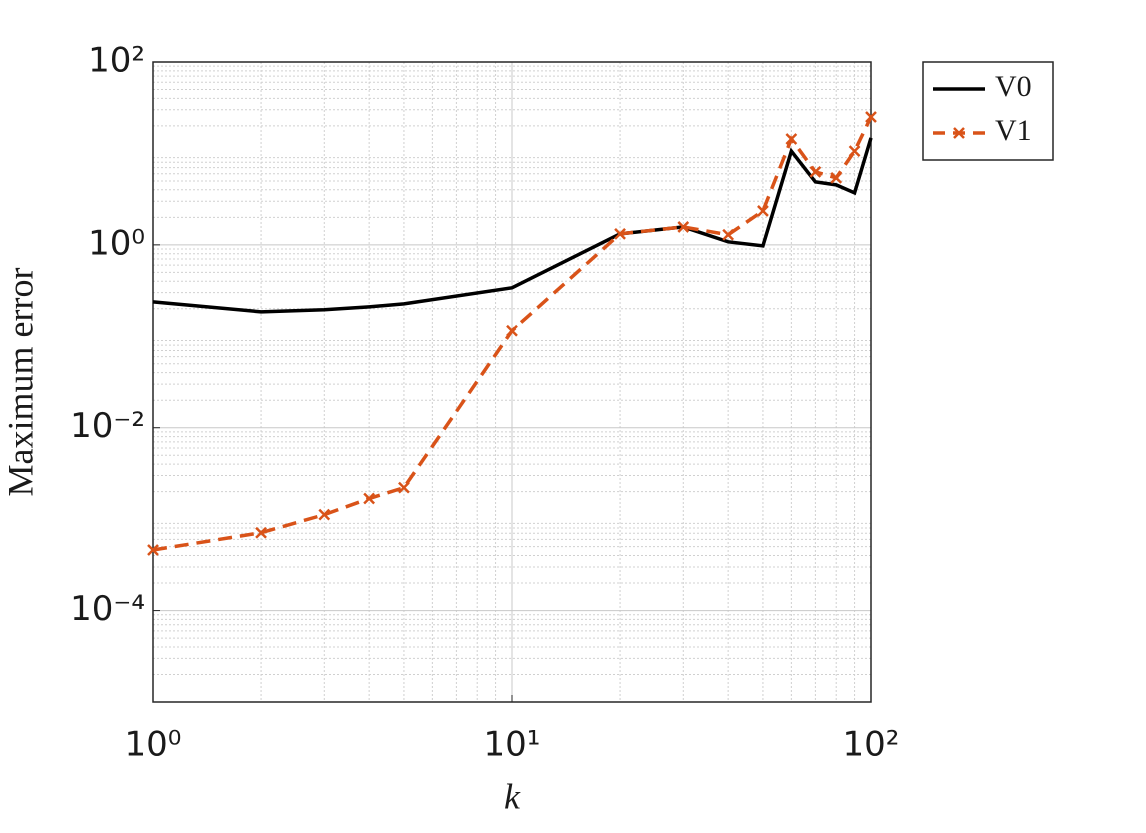 The width and height of the screenshot is (1146, 833). Describe the element at coordinates (107, 426) in the screenshot. I see `y-tick-label: 10⁻²` at that location.